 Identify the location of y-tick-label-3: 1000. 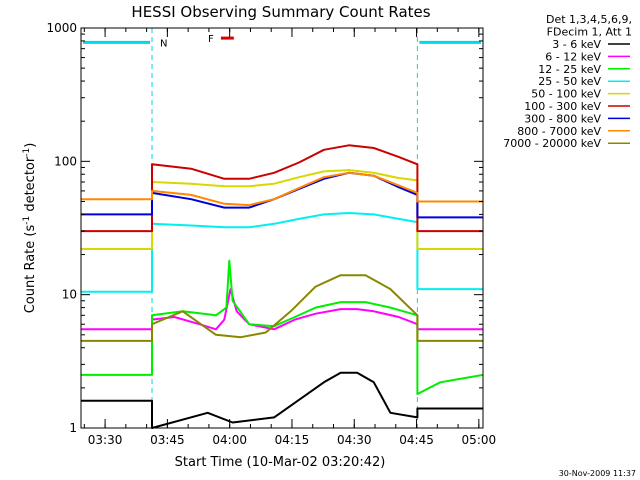
(61, 28).